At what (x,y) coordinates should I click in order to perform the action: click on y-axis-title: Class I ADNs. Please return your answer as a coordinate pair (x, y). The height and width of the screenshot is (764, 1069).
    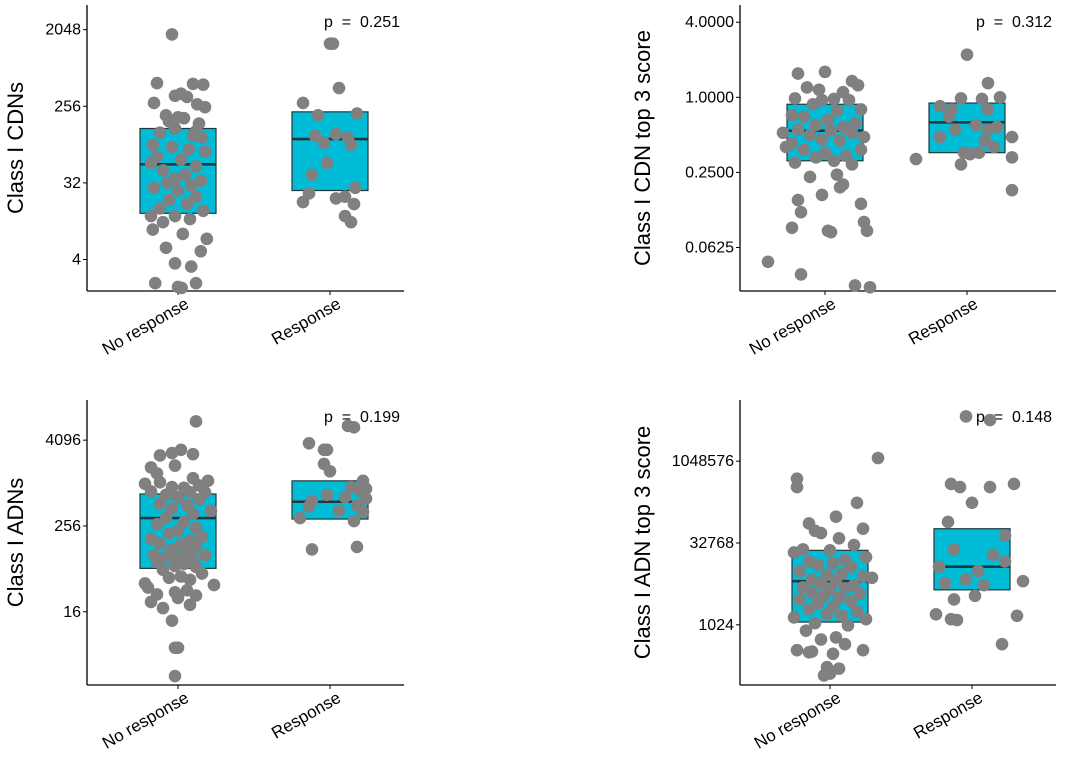
    Looking at the image, I should click on (15, 543).